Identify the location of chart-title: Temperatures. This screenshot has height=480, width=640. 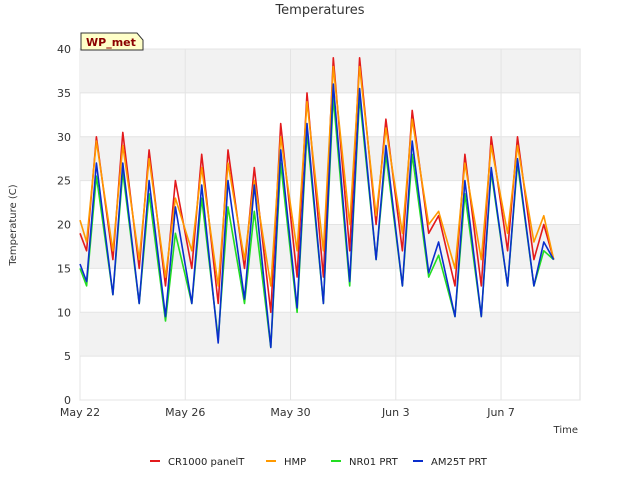
(319, 10).